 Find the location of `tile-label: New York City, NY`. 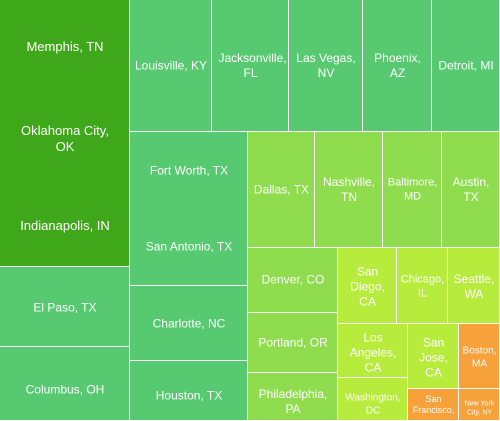

tile-label: New York City, NY is located at coordinates (479, 408).